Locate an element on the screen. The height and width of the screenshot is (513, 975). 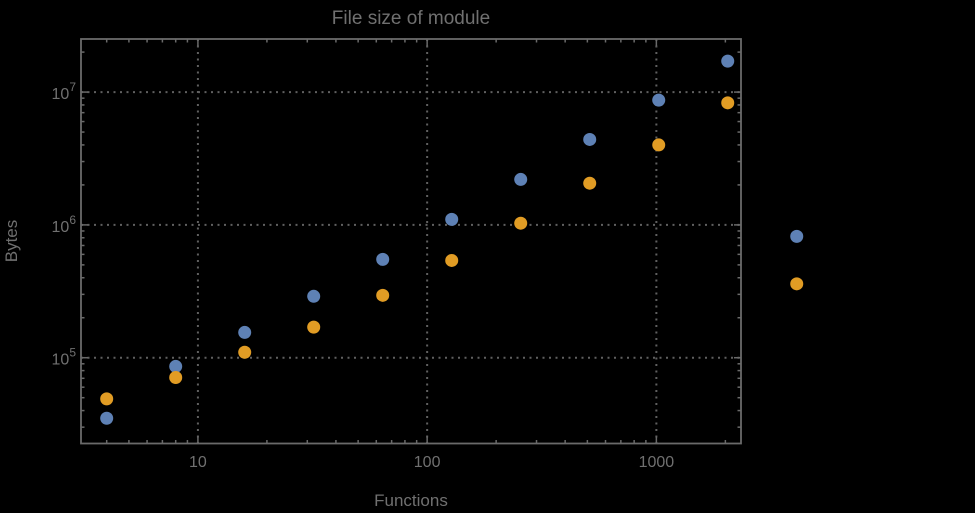
x-tick-label: 100 is located at coordinates (427, 462).